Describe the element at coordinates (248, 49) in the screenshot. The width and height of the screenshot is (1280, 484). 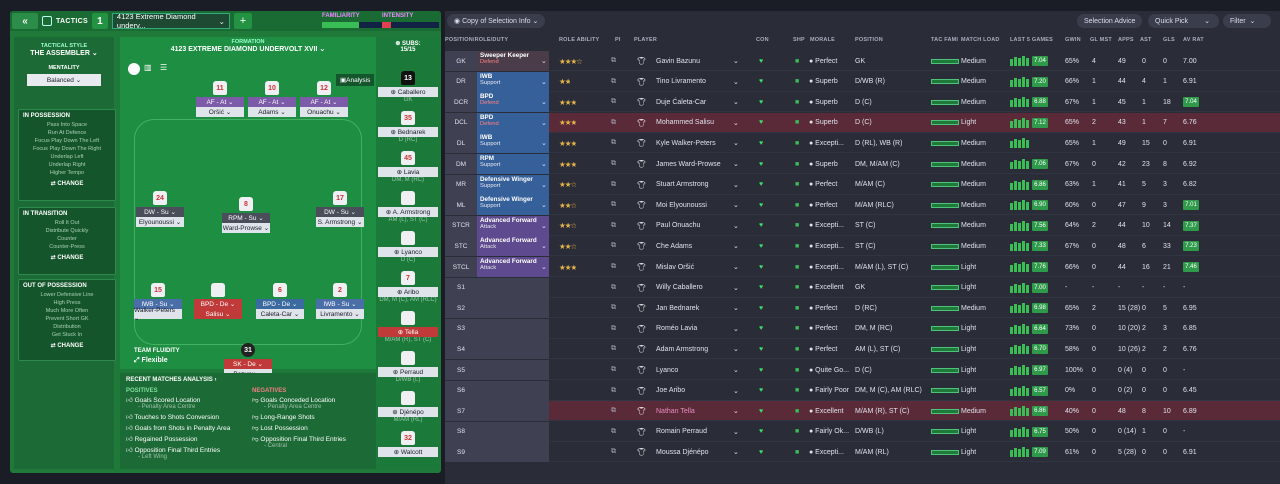
I see `formation-name: 4123 EXTREME DIAMOND UNDERVOLT XVII ⌄` at that location.